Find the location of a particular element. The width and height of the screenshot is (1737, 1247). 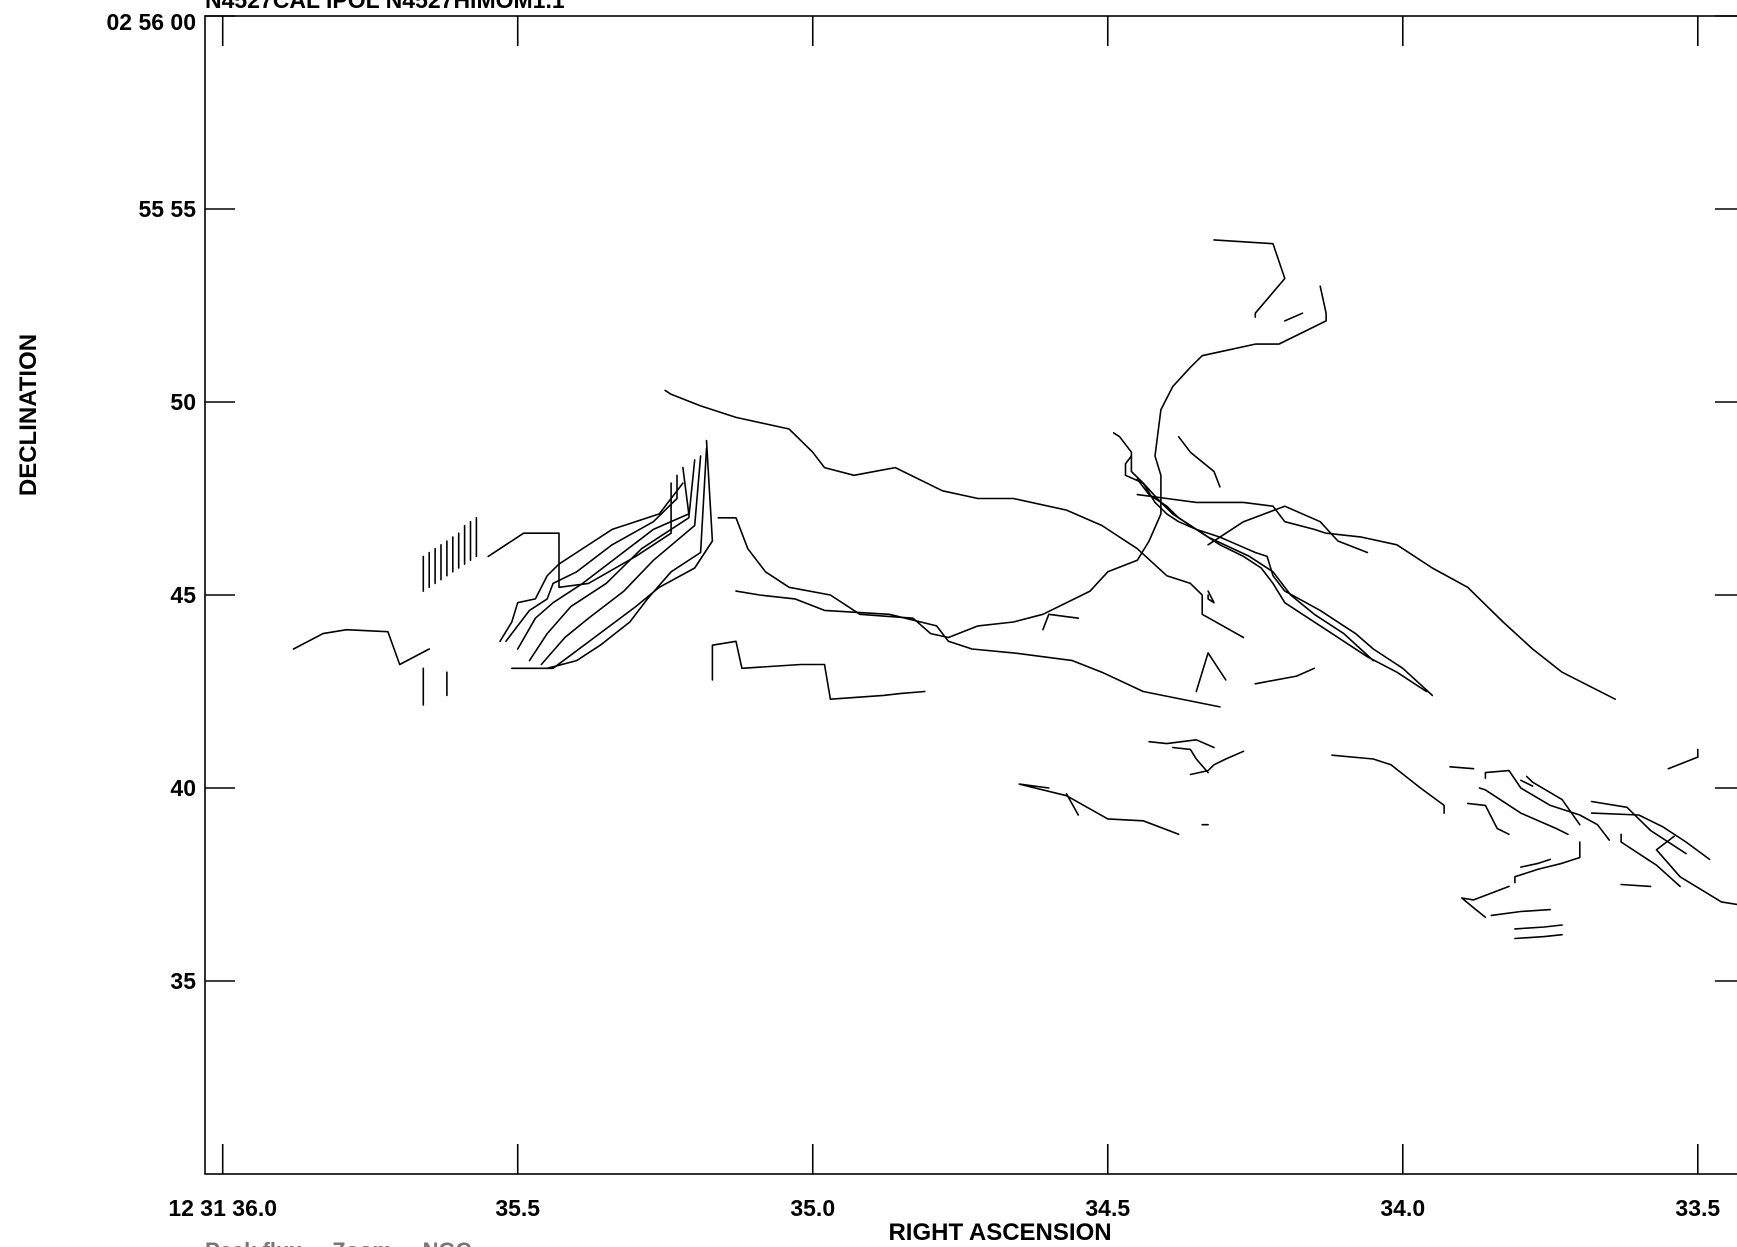

y-tick-label-3: 45 is located at coordinates (183, 595).